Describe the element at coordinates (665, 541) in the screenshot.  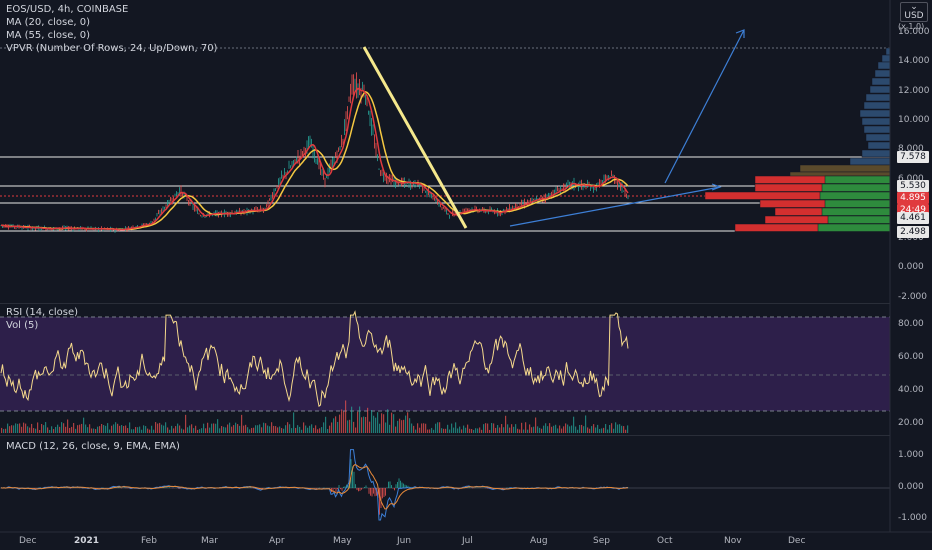
I see `time-axis-label: Oct` at that location.